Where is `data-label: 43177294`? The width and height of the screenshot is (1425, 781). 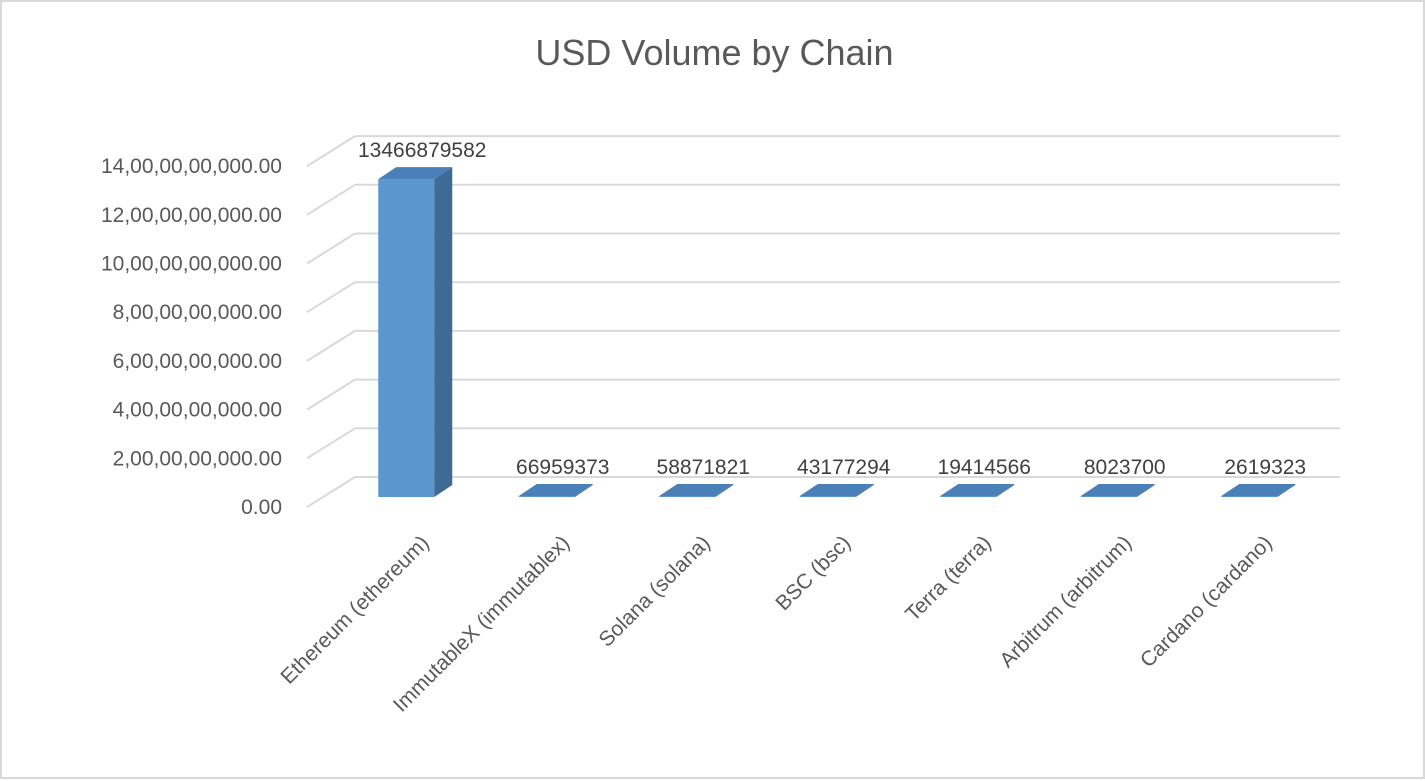
data-label: 43177294 is located at coordinates (844, 467).